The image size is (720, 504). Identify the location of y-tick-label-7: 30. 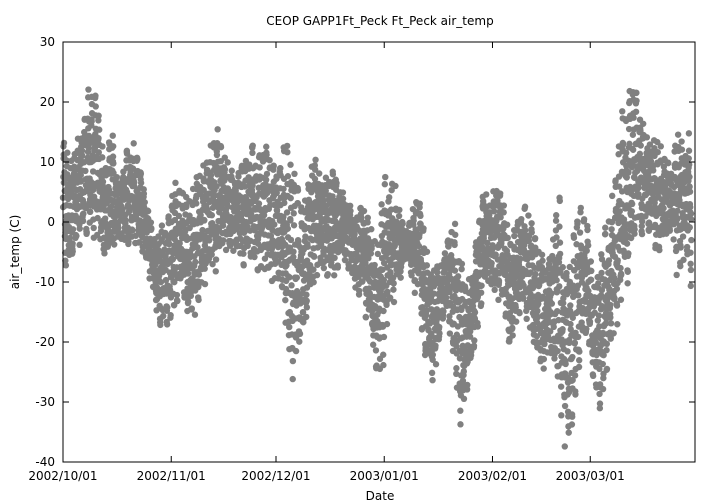
(47, 42).